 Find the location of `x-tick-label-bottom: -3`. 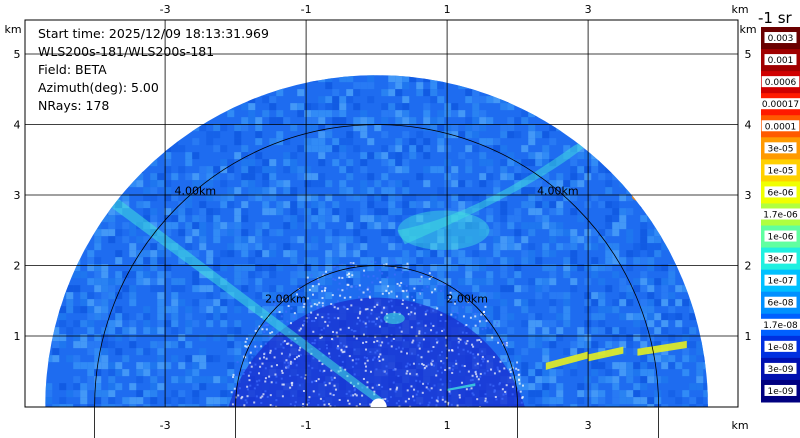

x-tick-label-bottom: -3 is located at coordinates (165, 425).